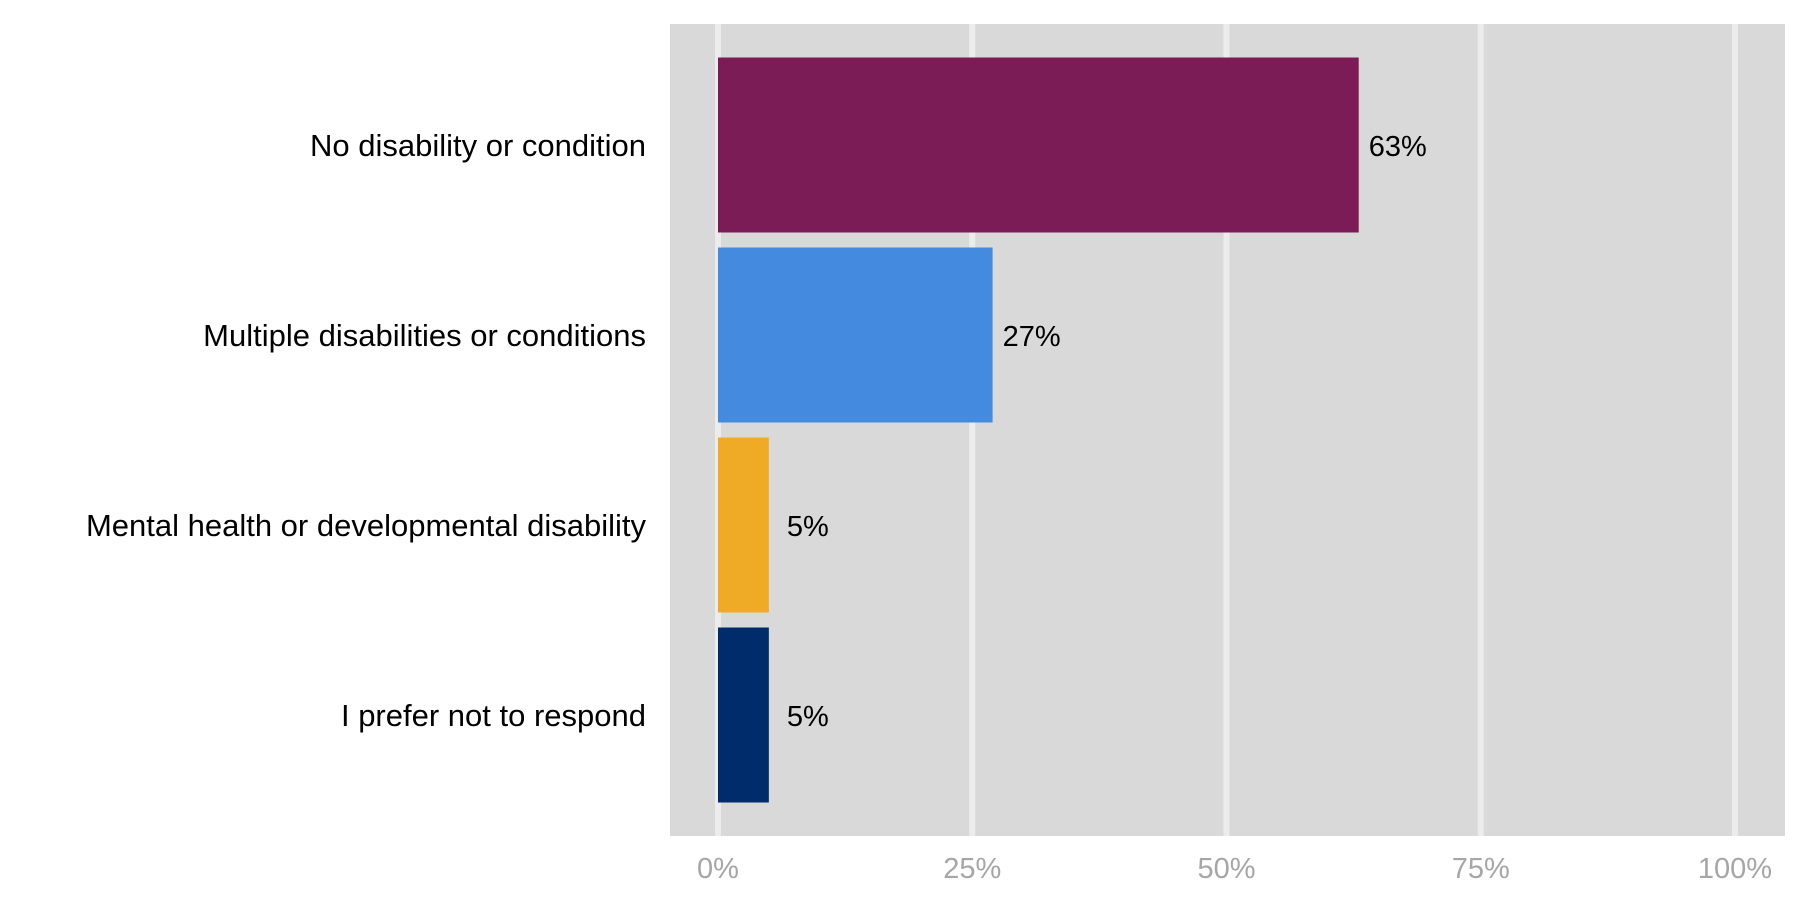 This screenshot has width=1800, height=905. What do you see at coordinates (1398, 147) in the screenshot?
I see `data-label: 63%` at bounding box center [1398, 147].